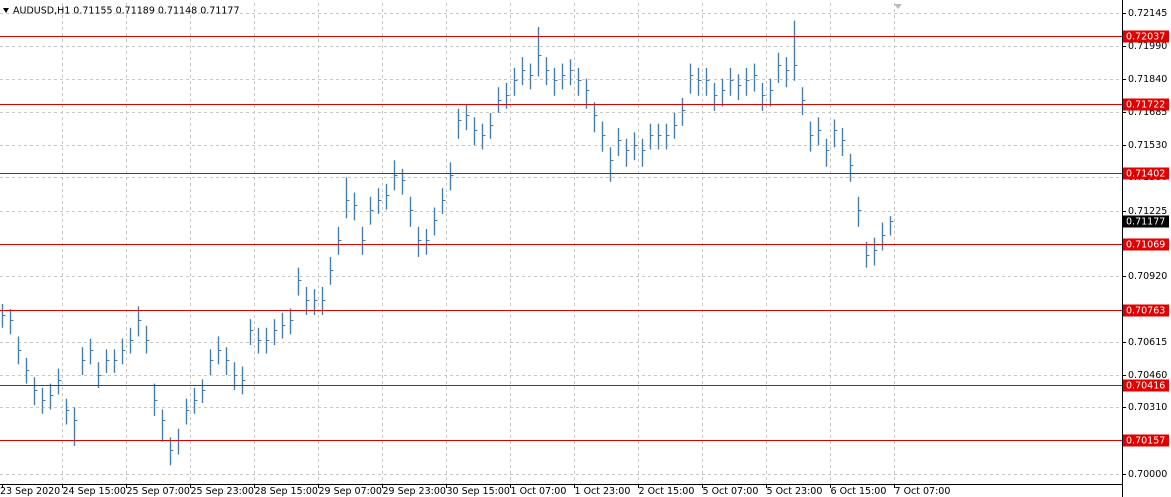  What do you see at coordinates (1147, 474) in the screenshot?
I see `y-tick-label: 0.70000` at bounding box center [1147, 474].